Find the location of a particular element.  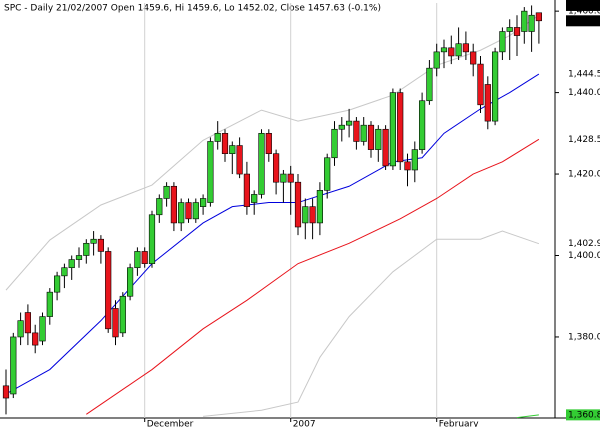

indicator-line is located at coordinates (527, 416).